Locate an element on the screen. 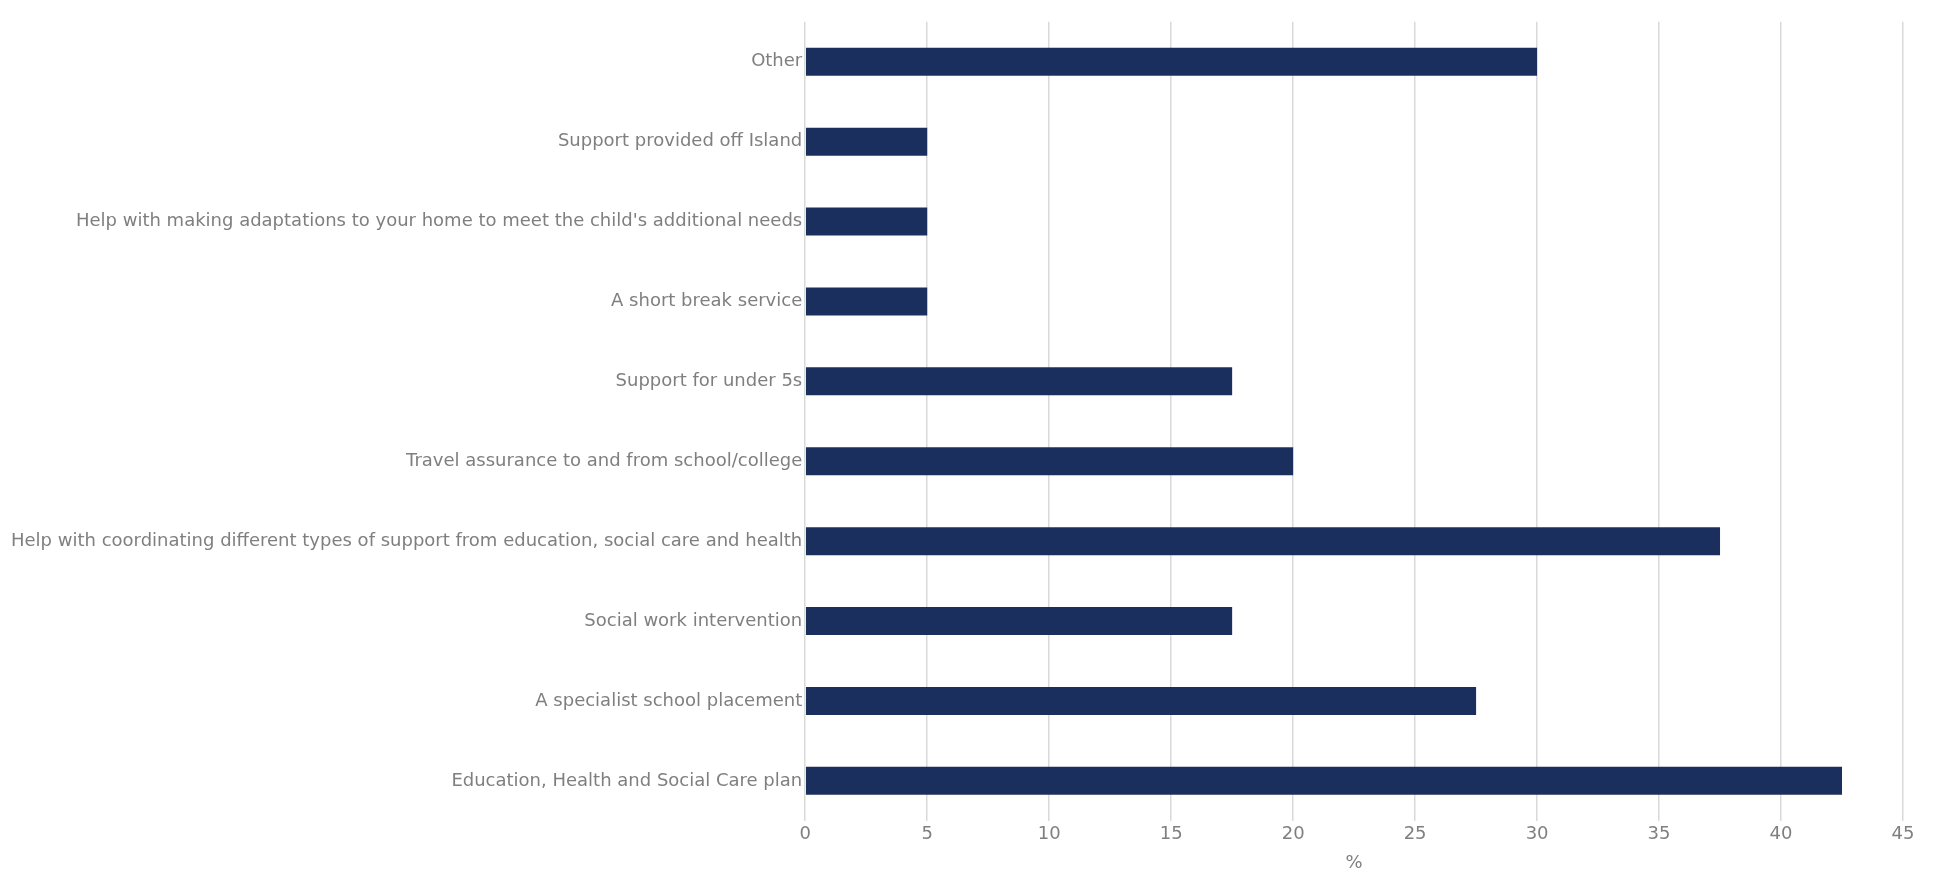 The width and height of the screenshot is (1936, 892). x-tick-label: 20 is located at coordinates (1293, 833).